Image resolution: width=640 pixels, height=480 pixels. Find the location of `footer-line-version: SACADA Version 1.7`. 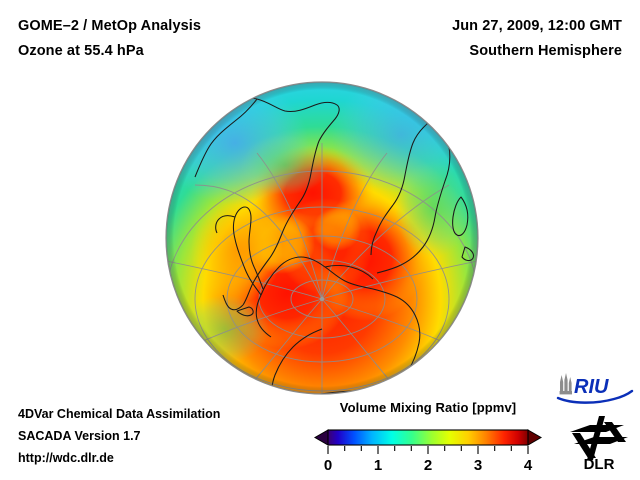

footer-line-version: SACADA Version 1.7 is located at coordinates (79, 436).